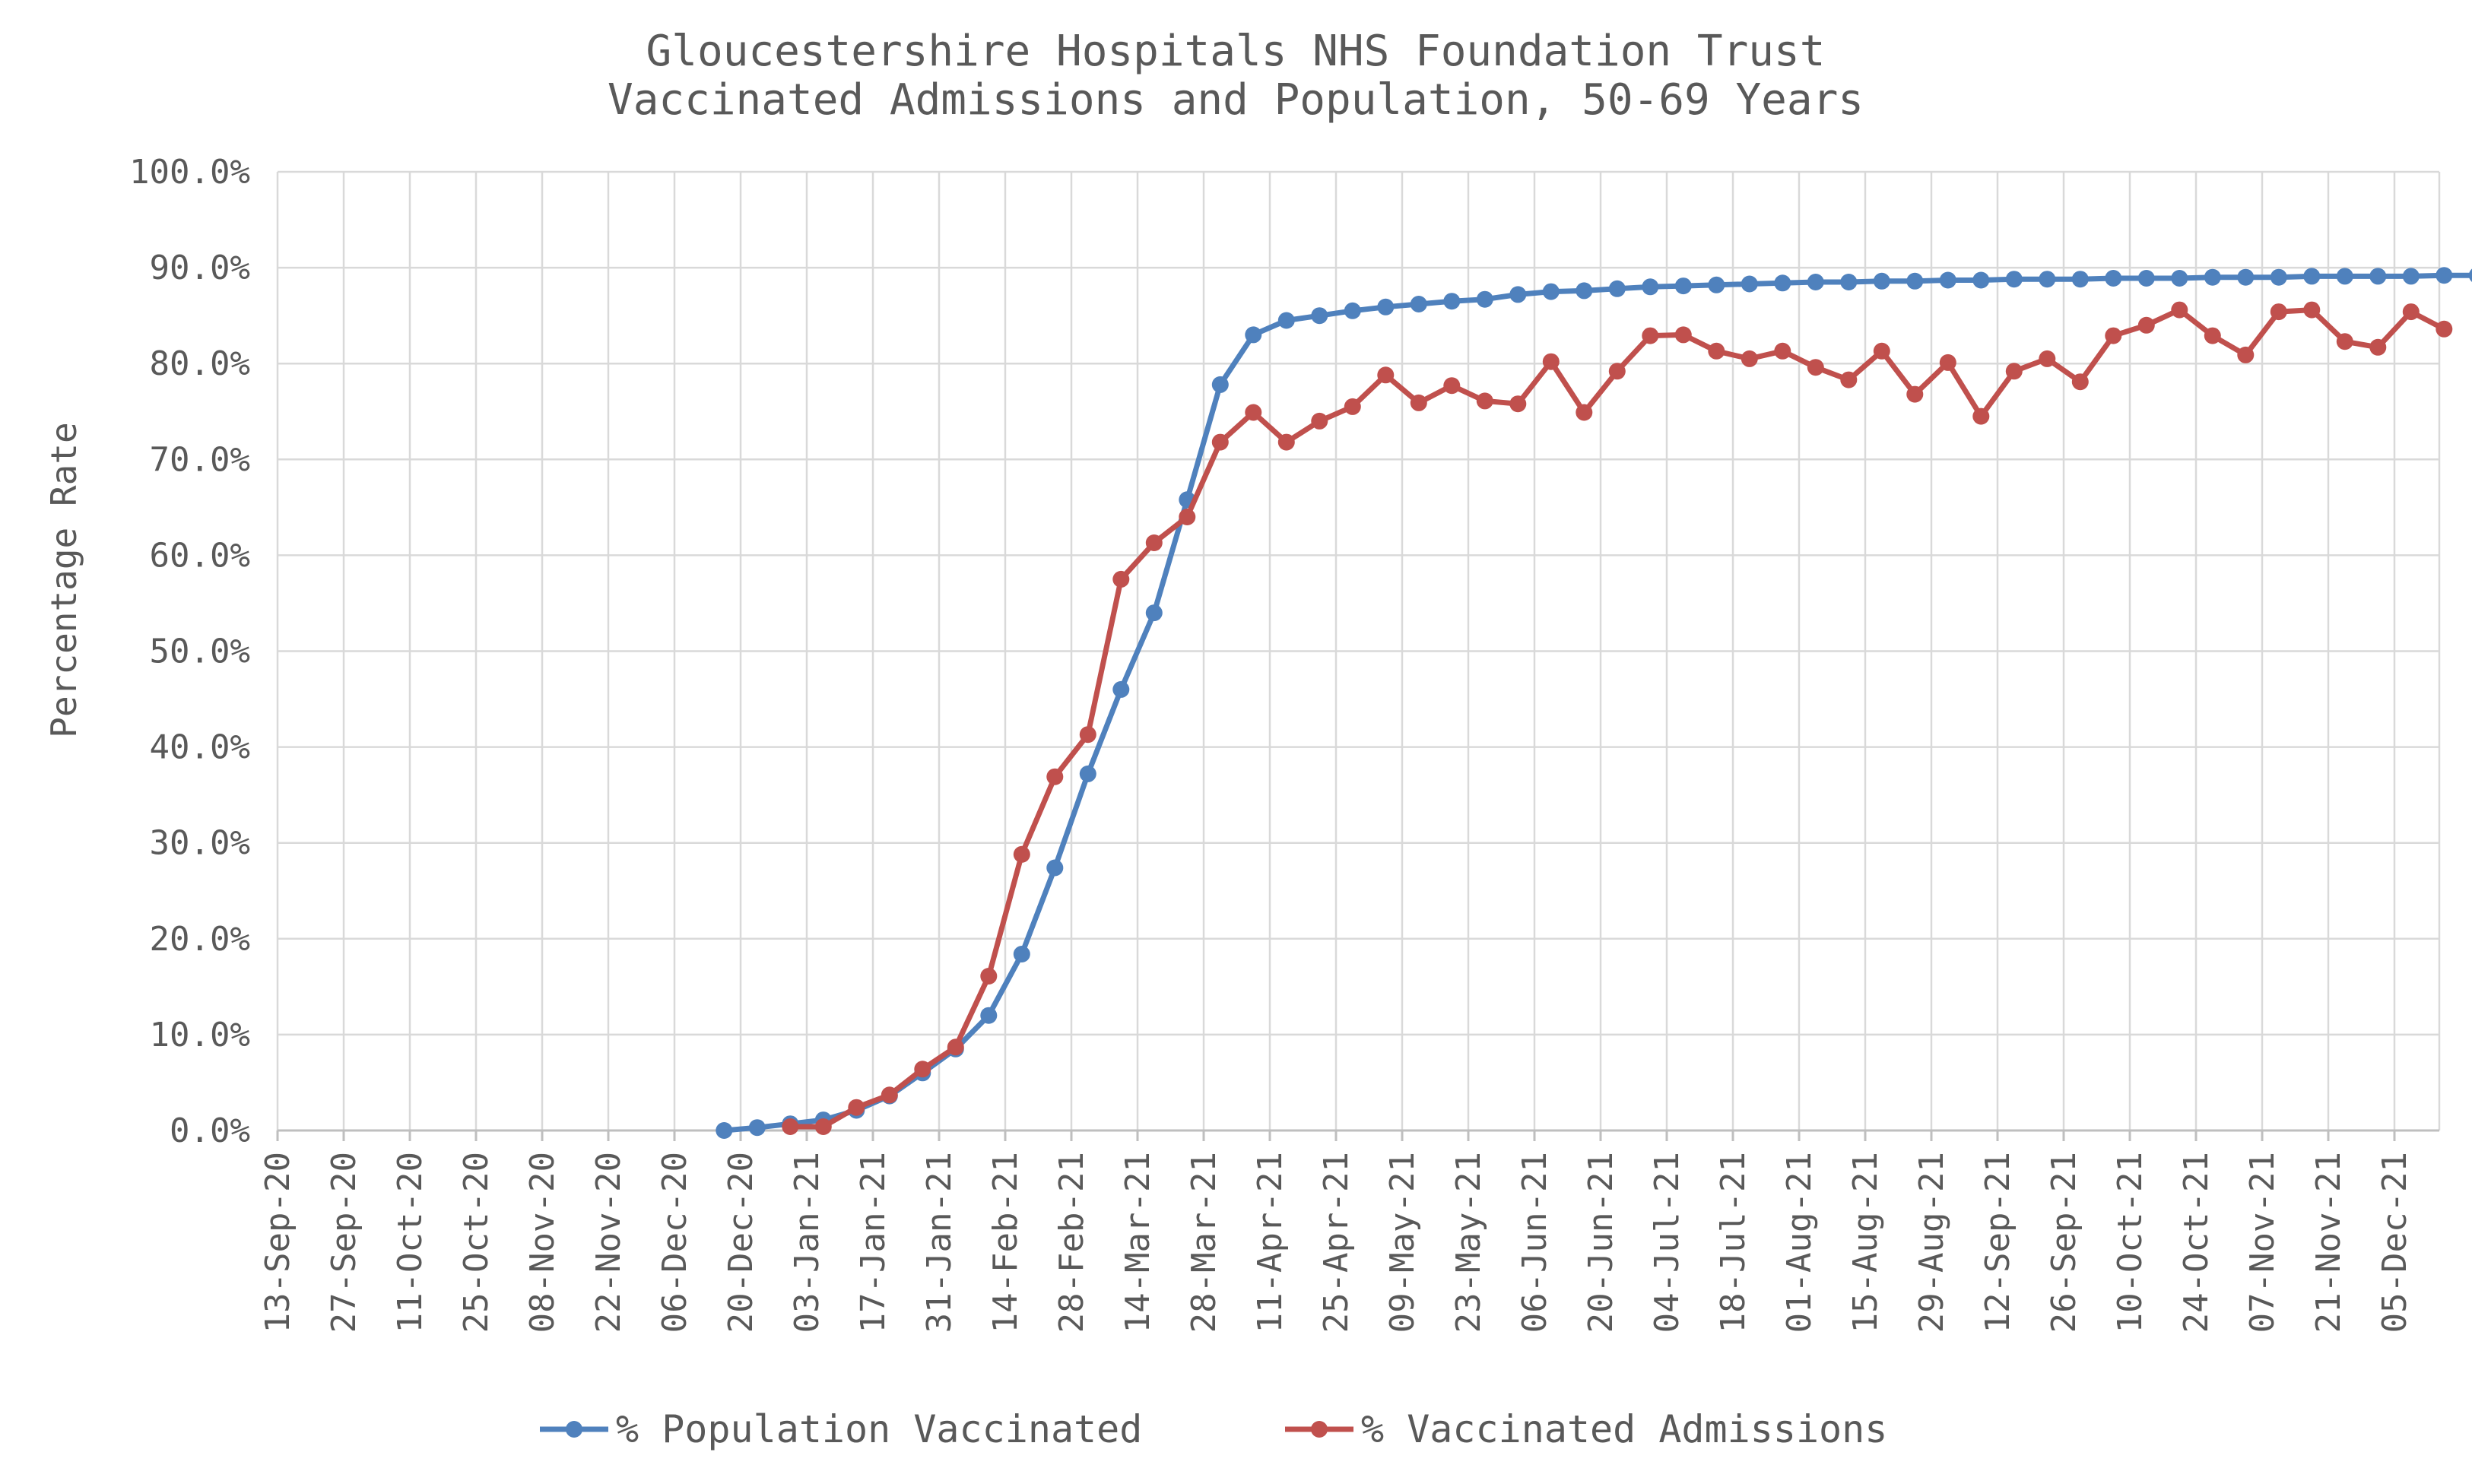 The image size is (2472, 1484). I want to click on y-axis-label: Percentage Rate, so click(64, 579).